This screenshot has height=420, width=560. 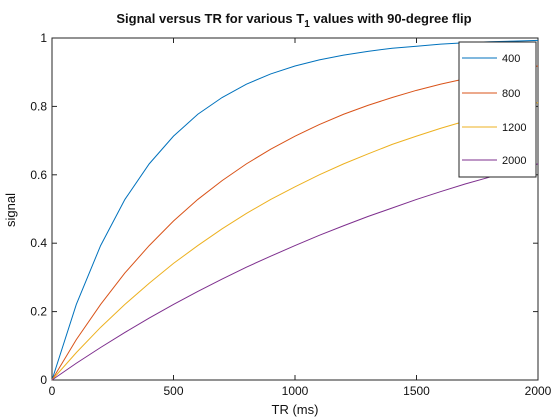 I want to click on legend-label-1200: 1200, so click(x=514, y=128).